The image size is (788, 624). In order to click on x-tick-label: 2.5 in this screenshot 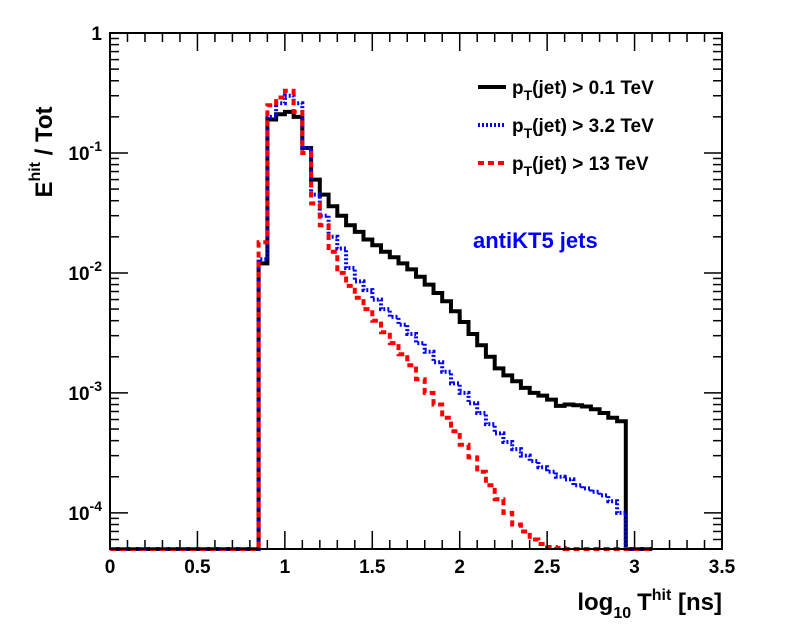, I will do `click(547, 567)`.